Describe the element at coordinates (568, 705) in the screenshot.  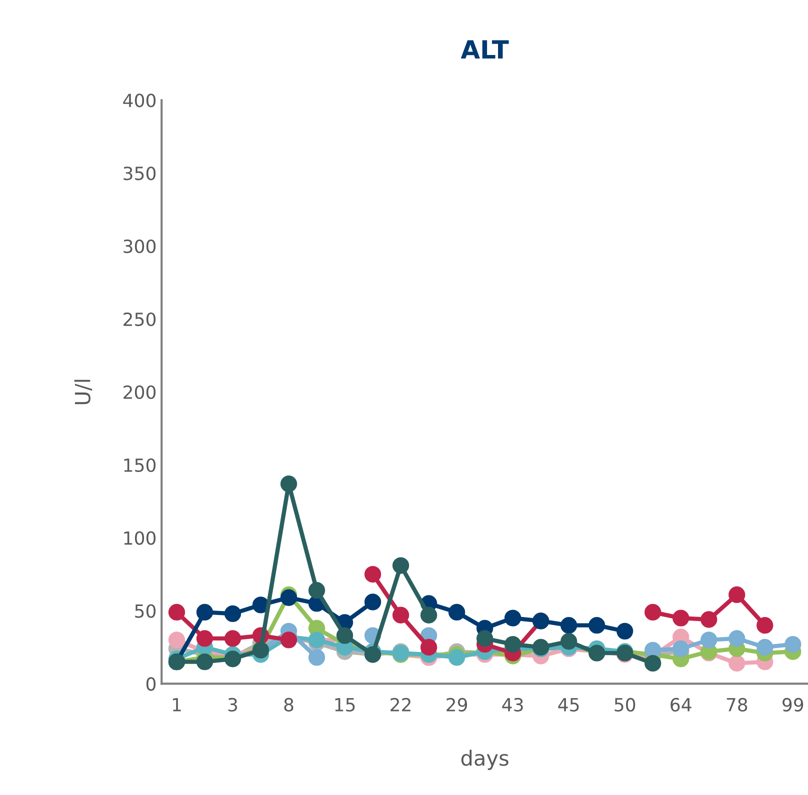
I see `x-tick-label: 45` at that location.